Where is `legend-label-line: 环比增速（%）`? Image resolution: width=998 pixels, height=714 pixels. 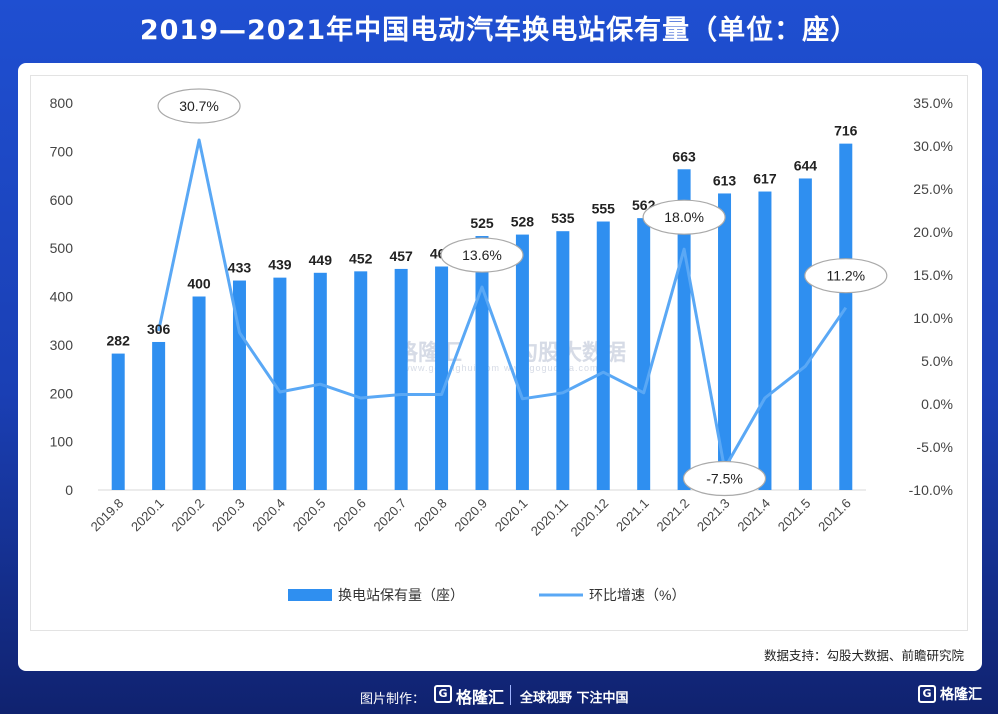
legend-label-line: 环比增速（%） is located at coordinates (637, 595).